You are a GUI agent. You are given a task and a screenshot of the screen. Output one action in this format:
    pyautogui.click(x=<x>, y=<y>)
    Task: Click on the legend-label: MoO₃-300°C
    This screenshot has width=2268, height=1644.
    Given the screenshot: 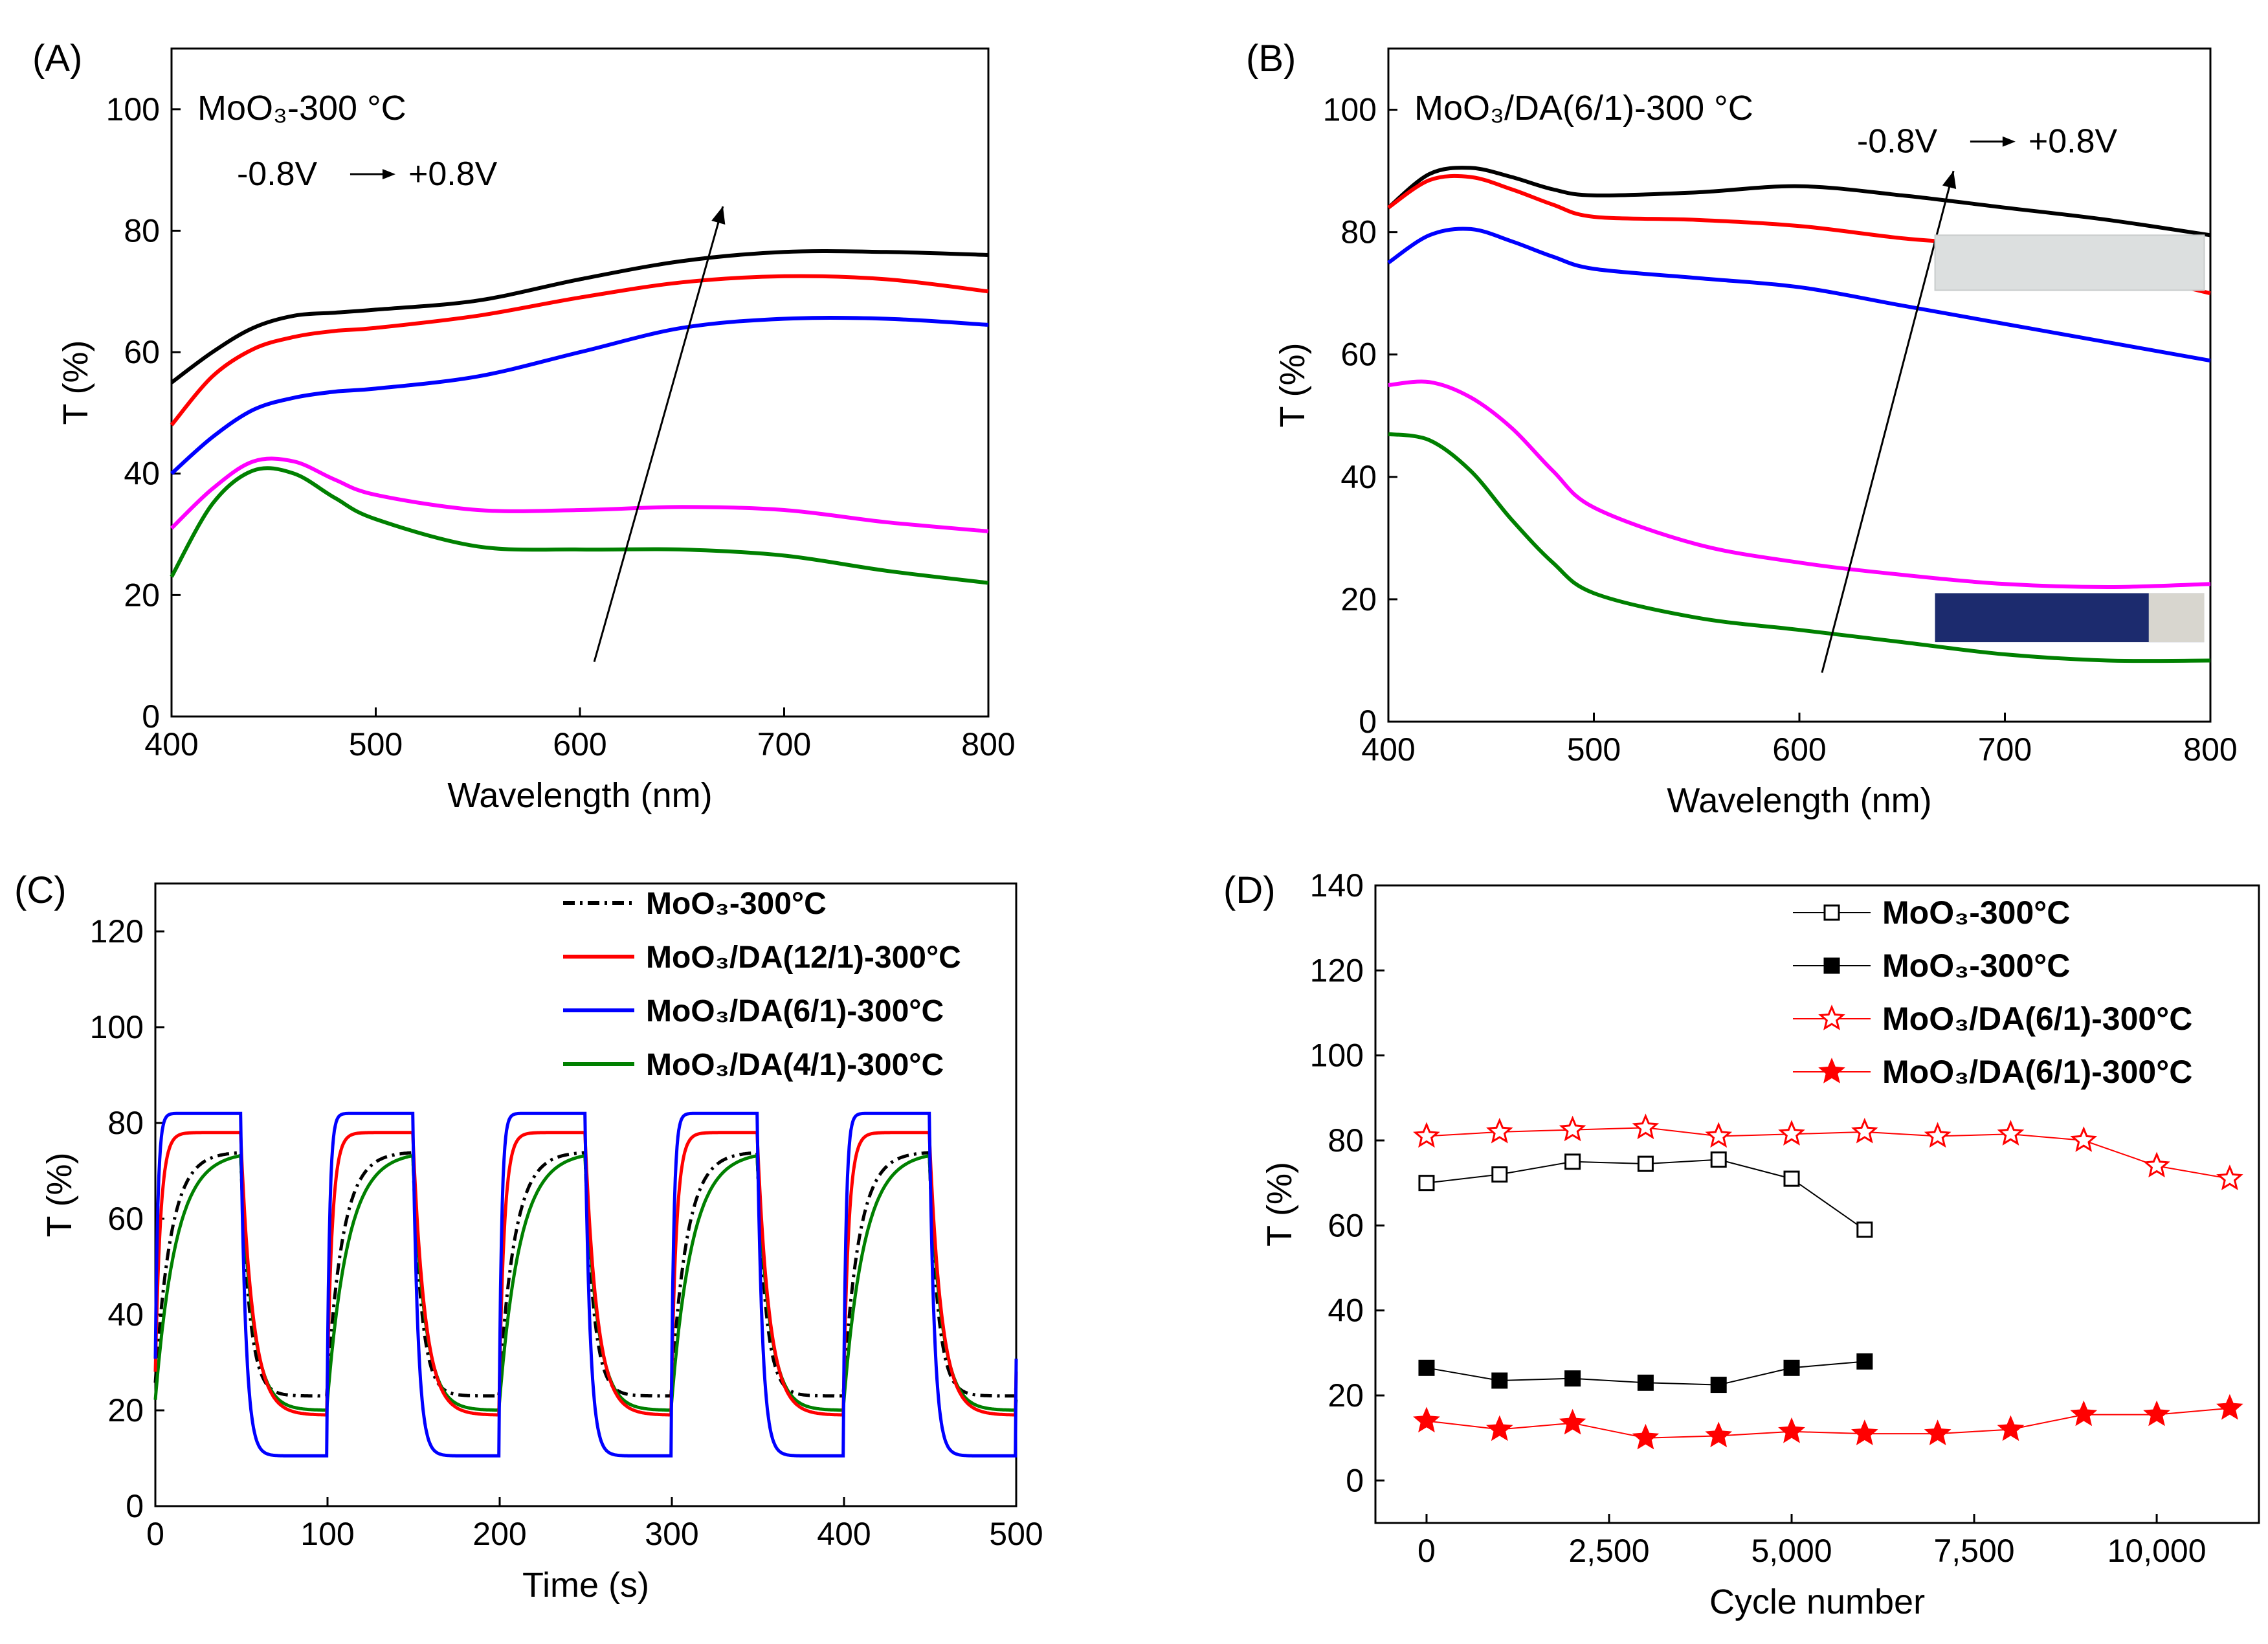 What is the action you would take?
    pyautogui.click(x=1976, y=966)
    